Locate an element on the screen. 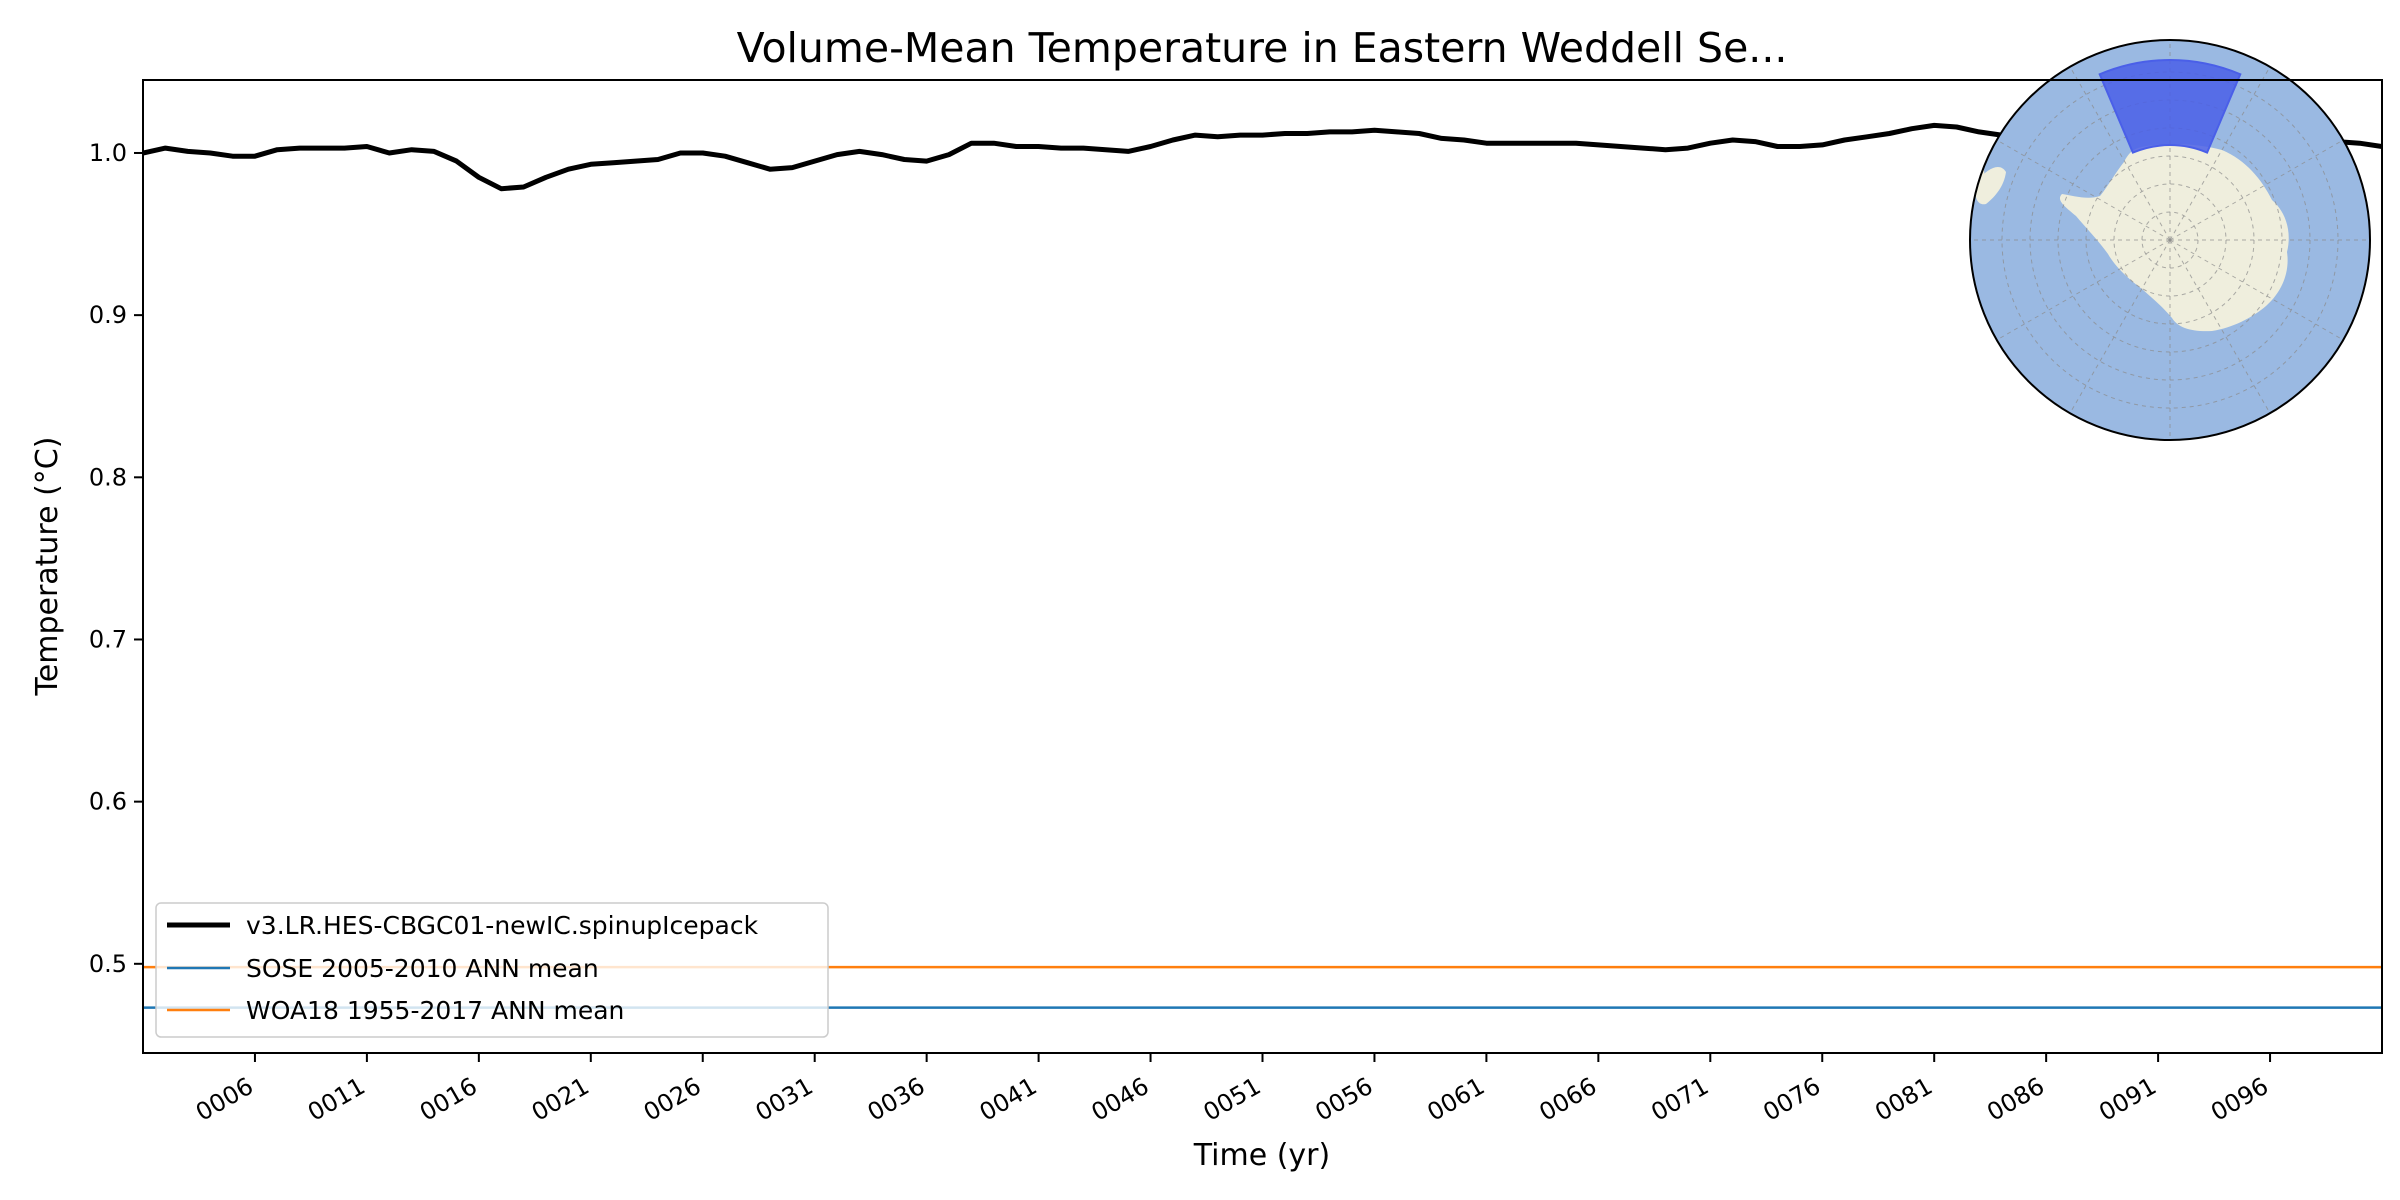 The image size is (2400, 1200). x-tick-label: 0041 is located at coordinates (1008, 1099).